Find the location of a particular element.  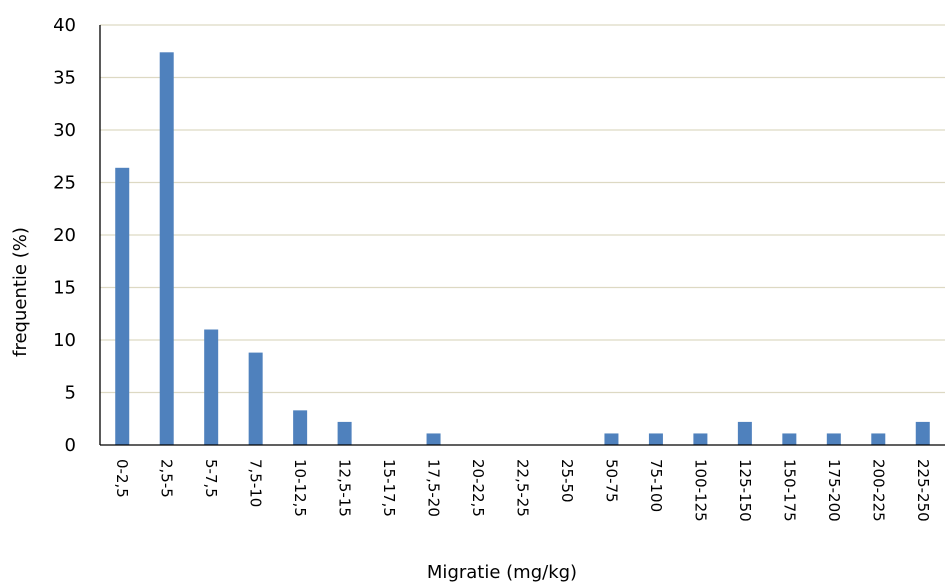

y-tick-label: 20 is located at coordinates (64, 235).